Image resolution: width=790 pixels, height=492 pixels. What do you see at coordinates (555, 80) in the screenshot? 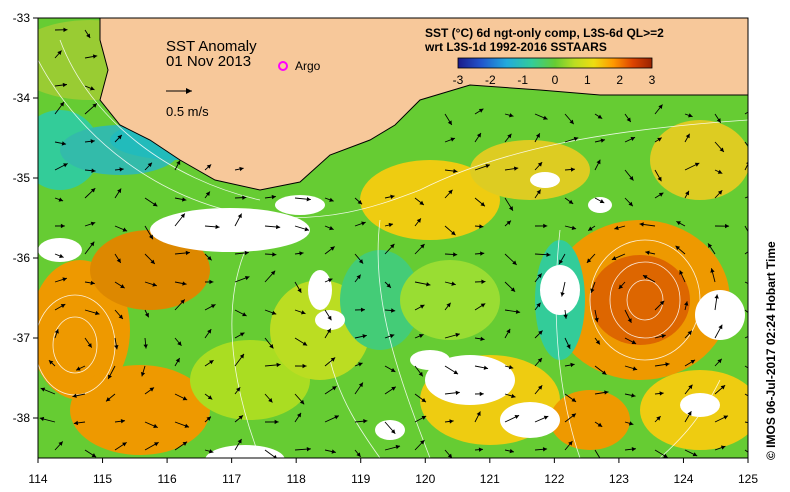
I see `colorbar-tick-label: 0` at bounding box center [555, 80].